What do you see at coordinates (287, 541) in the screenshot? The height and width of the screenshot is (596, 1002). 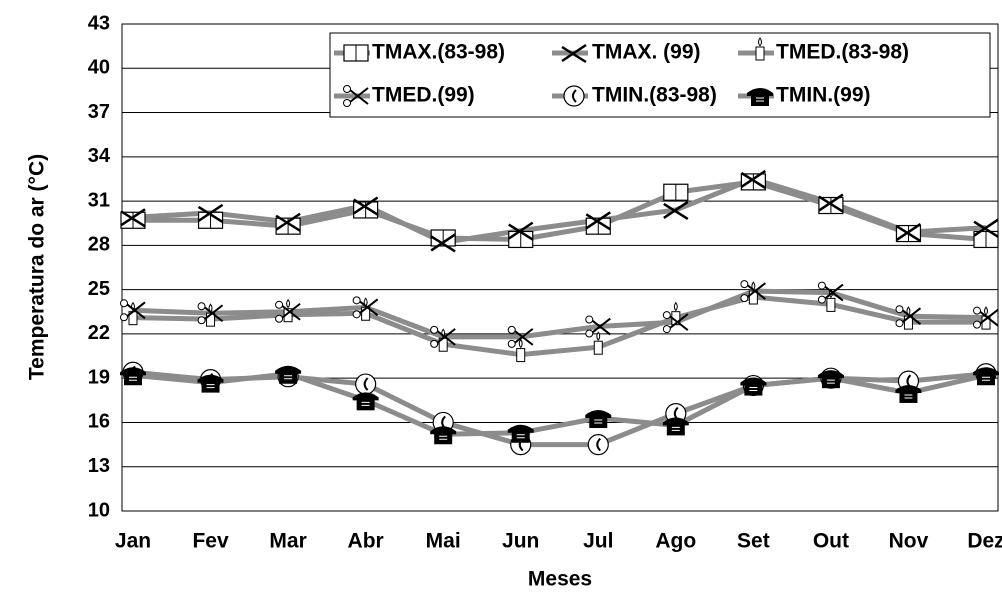 I see `x-tick-label: Mar` at bounding box center [287, 541].